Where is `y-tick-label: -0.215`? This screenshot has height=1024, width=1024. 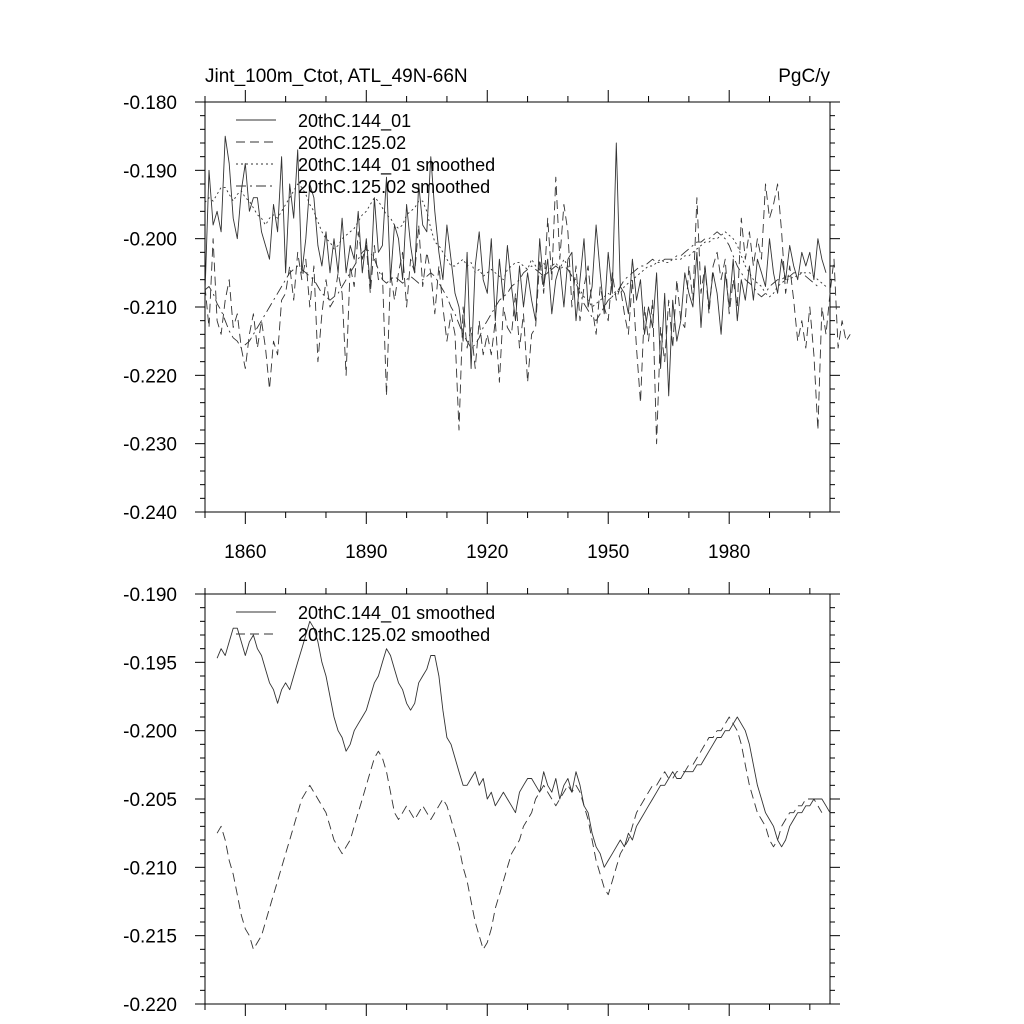
y-tick-label: -0.215 is located at coordinates (150, 937).